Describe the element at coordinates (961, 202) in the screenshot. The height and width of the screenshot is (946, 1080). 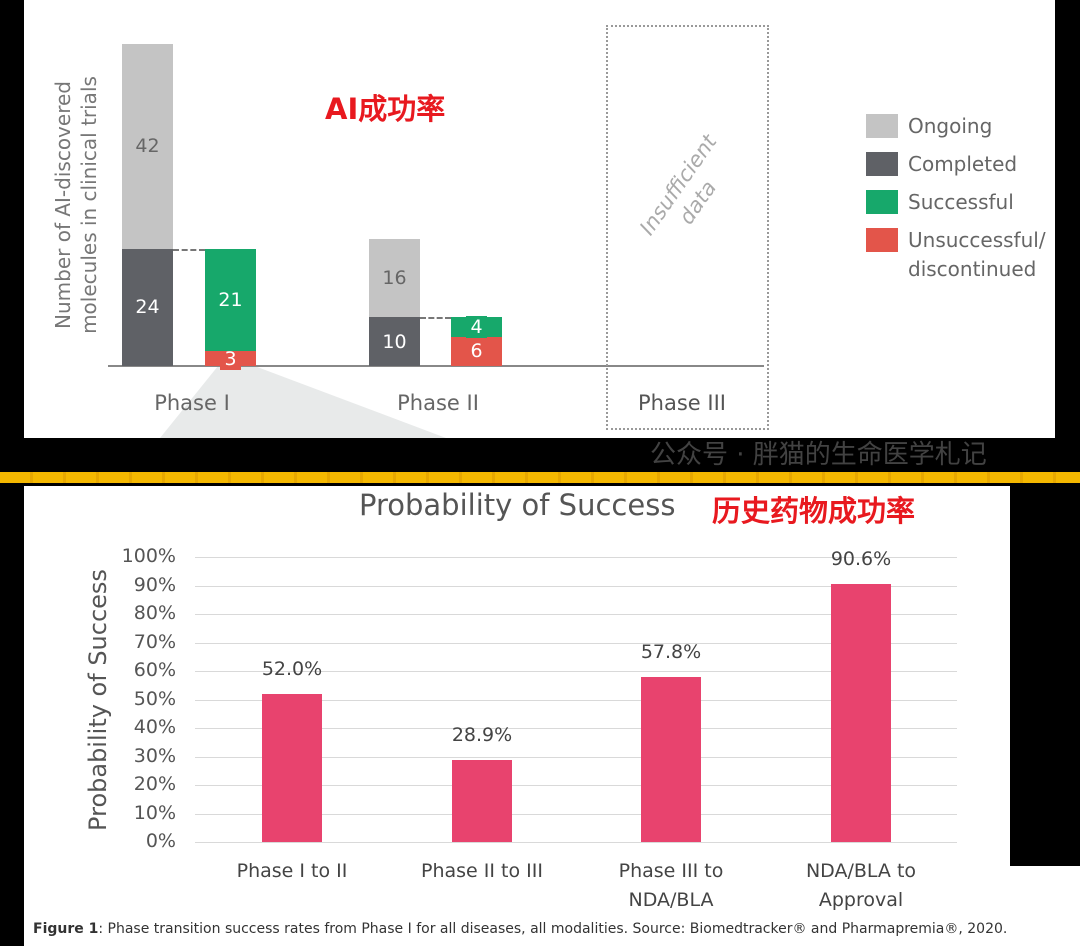
I see `legend-label: Successful` at that location.